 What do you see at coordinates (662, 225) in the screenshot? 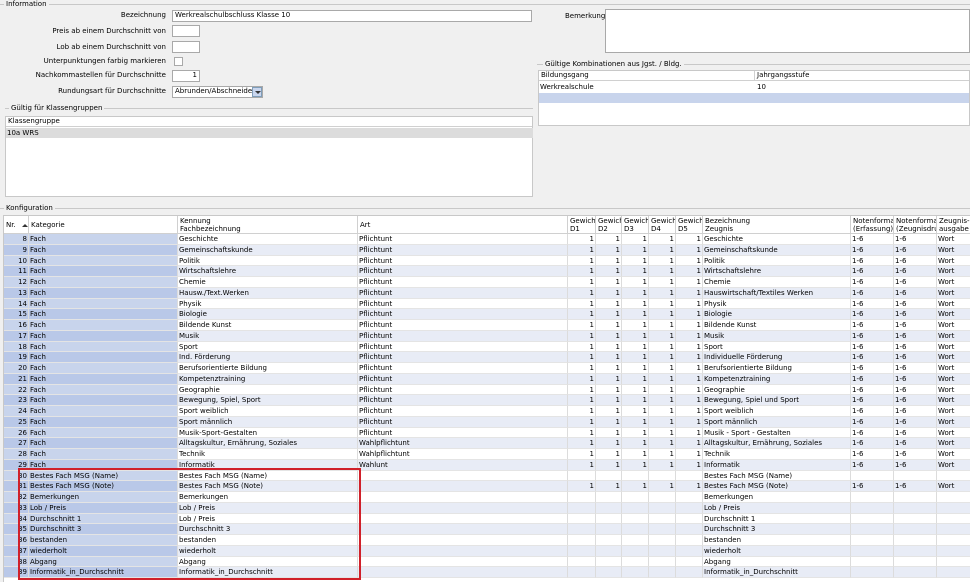
I see `column-header: GewichtD4` at bounding box center [662, 225].